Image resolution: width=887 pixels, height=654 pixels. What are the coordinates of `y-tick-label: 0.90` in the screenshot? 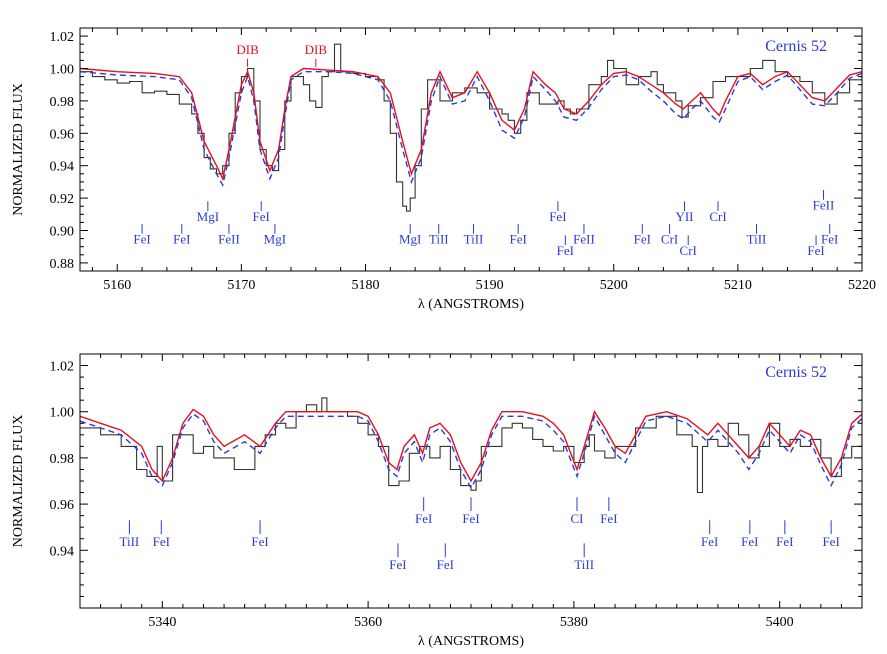 It's located at (62, 232).